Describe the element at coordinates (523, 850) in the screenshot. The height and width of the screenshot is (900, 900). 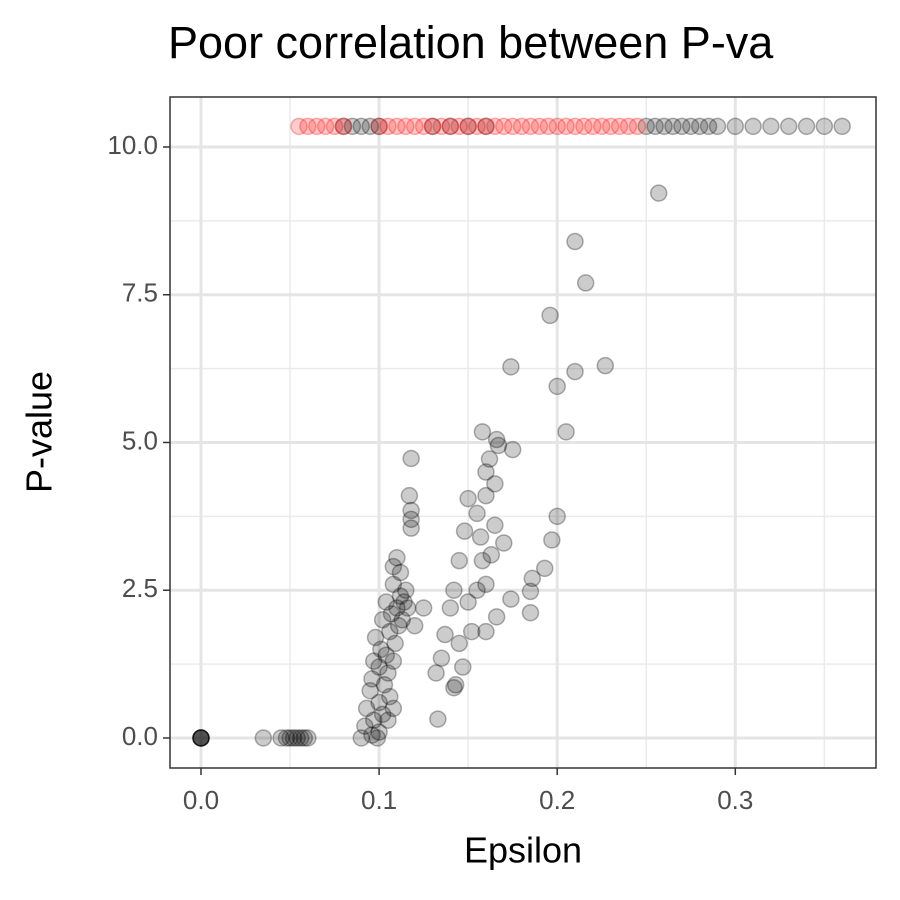
I see `x-axis-title: Epsilon` at that location.